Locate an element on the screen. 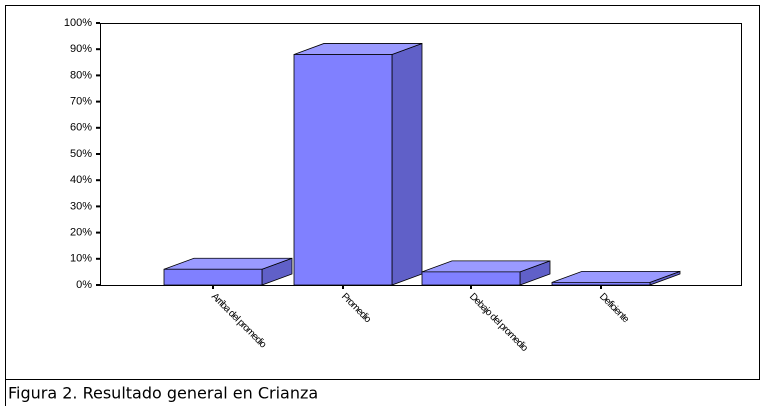 Image resolution: width=765 pixels, height=406 pixels. y-tick-label: 20% is located at coordinates (81, 233).